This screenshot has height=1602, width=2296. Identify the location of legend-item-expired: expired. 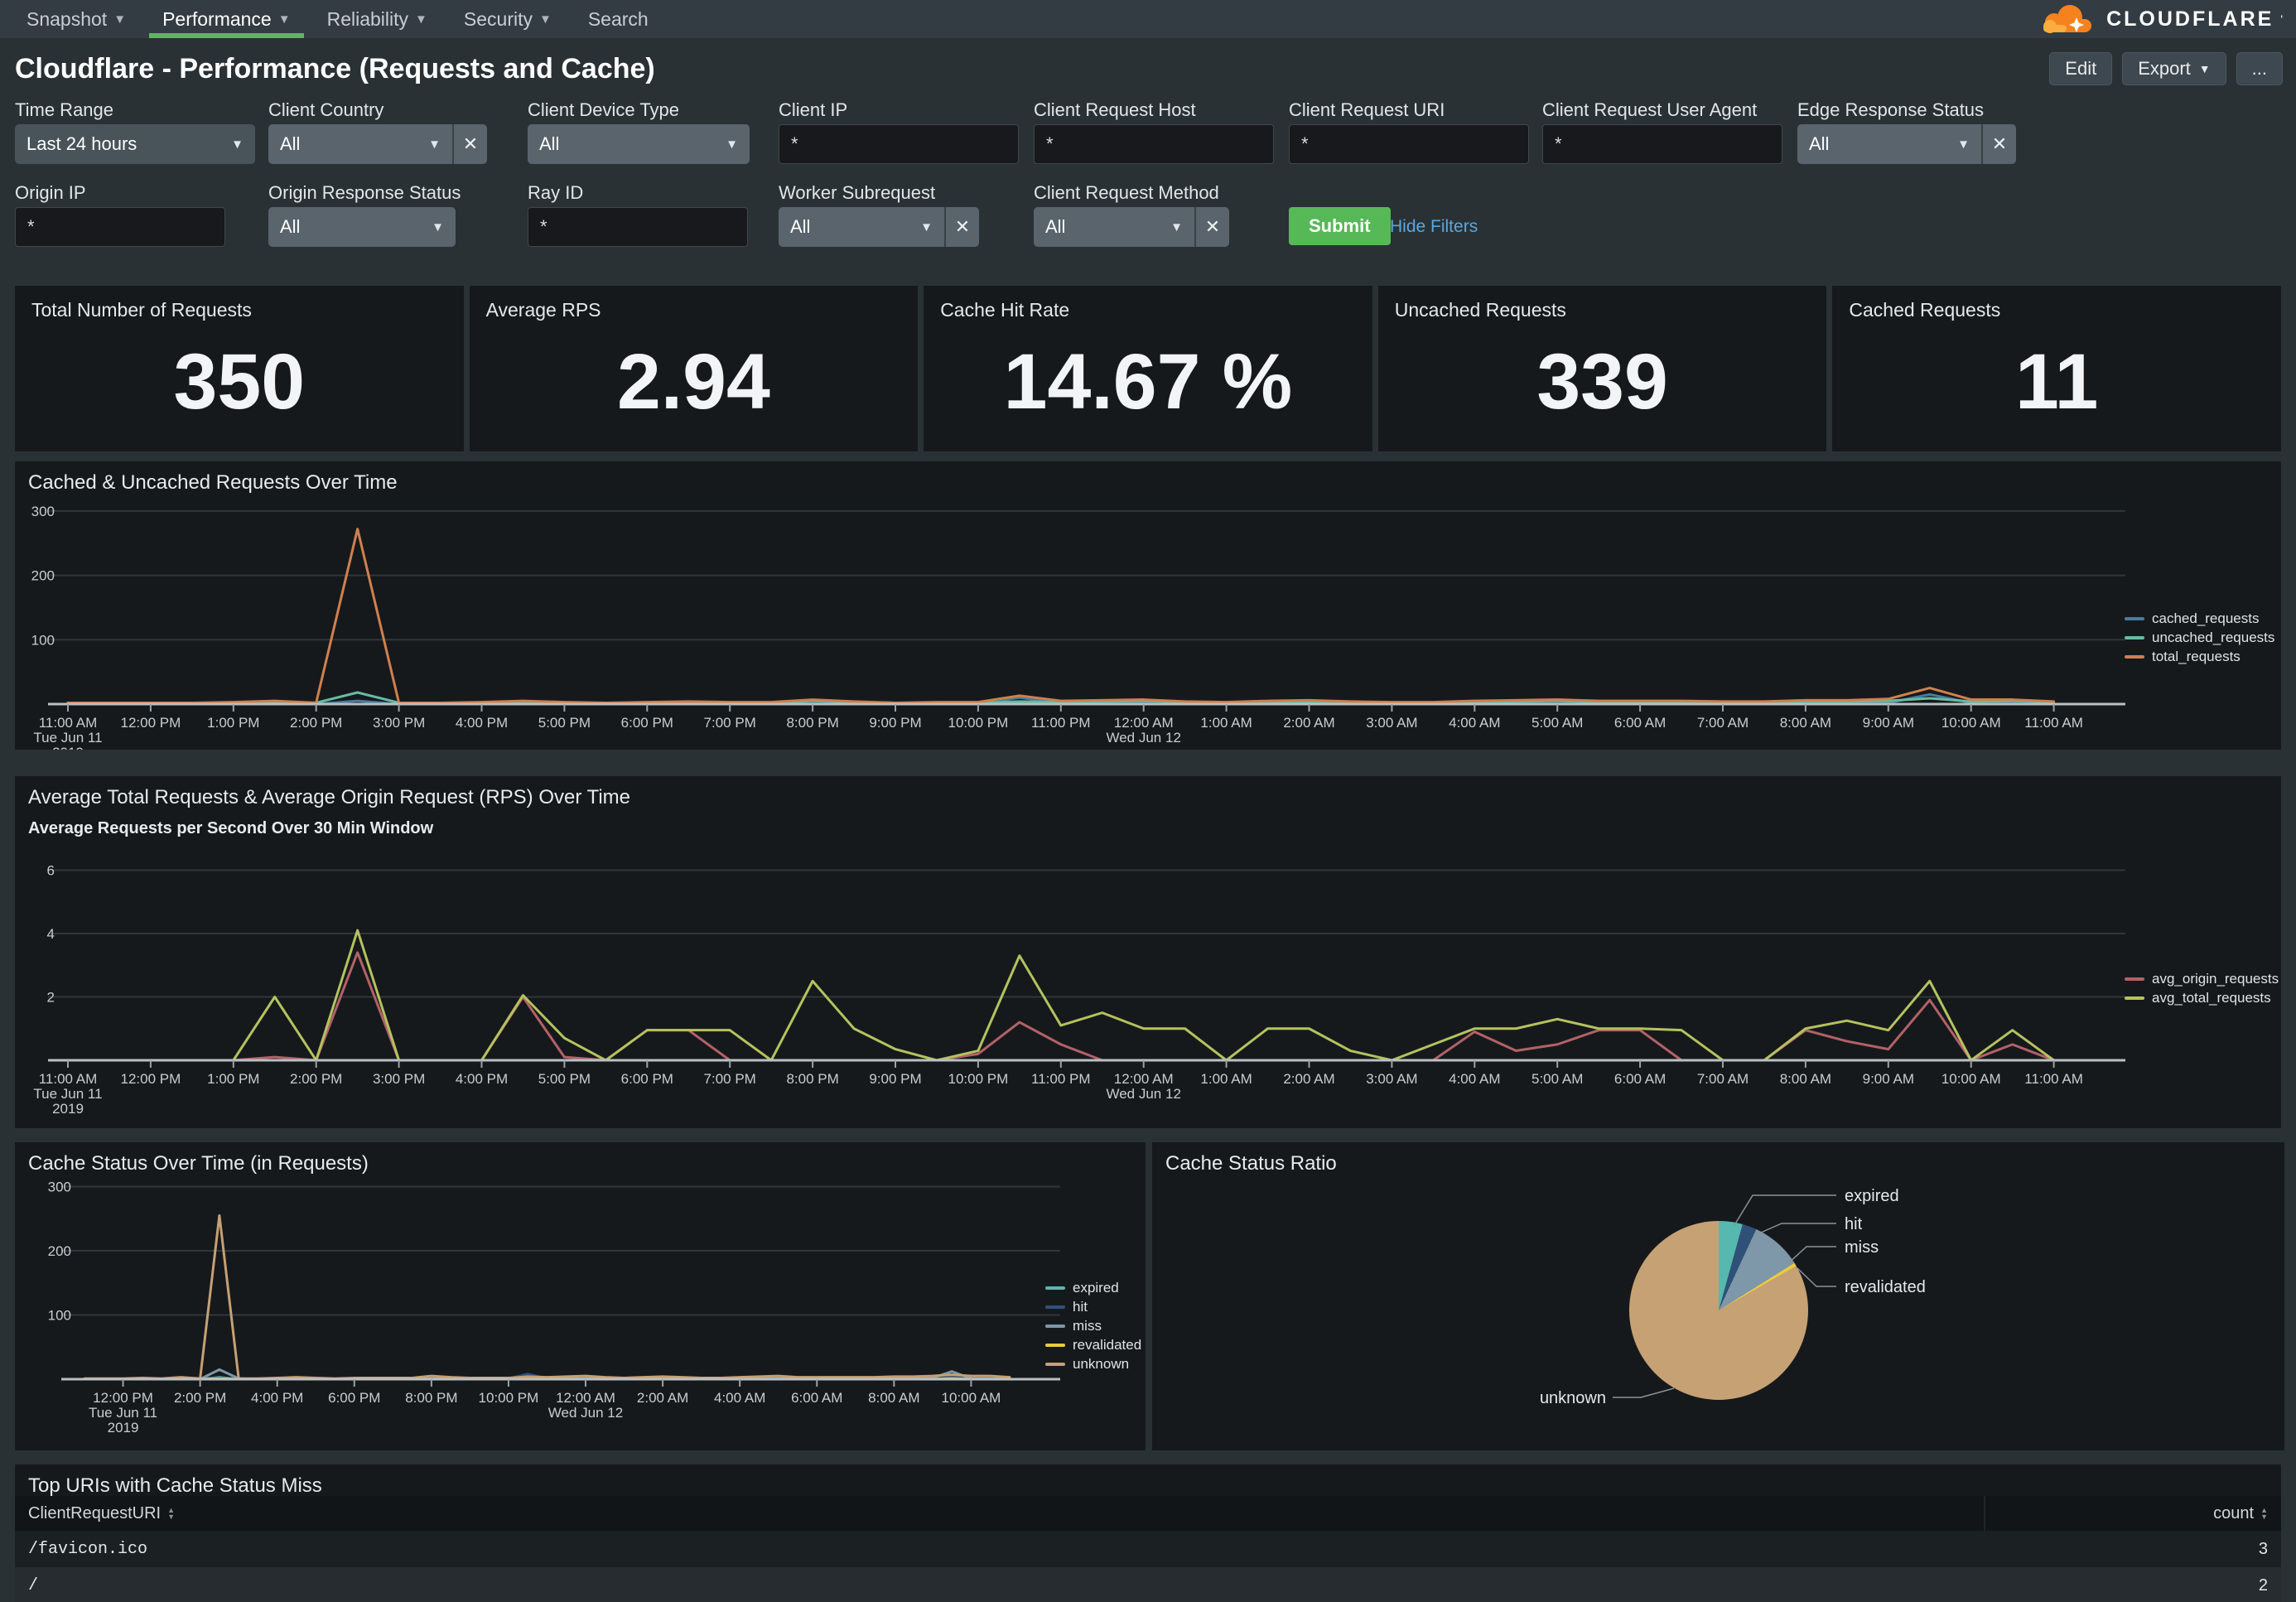
(1093, 1288).